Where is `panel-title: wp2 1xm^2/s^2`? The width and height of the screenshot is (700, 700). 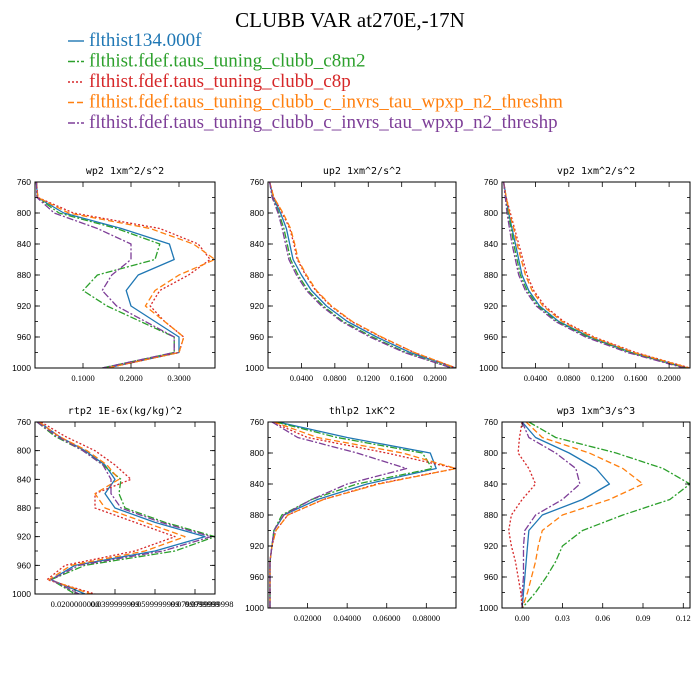 panel-title: wp2 1xm^2/s^2 is located at coordinates (125, 171).